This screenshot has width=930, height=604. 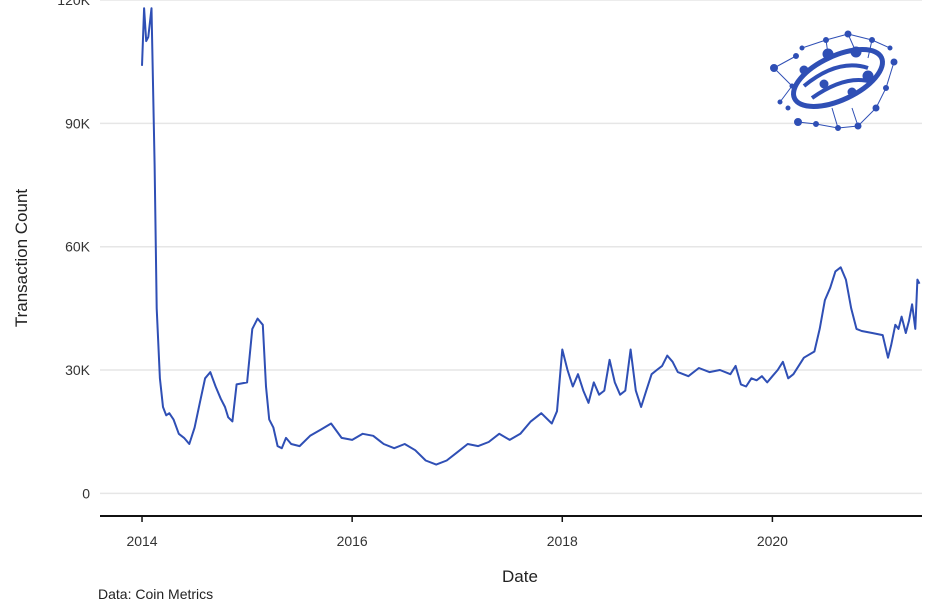 What do you see at coordinates (156, 594) in the screenshot?
I see `data-source-caption: Data: Coin Metrics` at bounding box center [156, 594].